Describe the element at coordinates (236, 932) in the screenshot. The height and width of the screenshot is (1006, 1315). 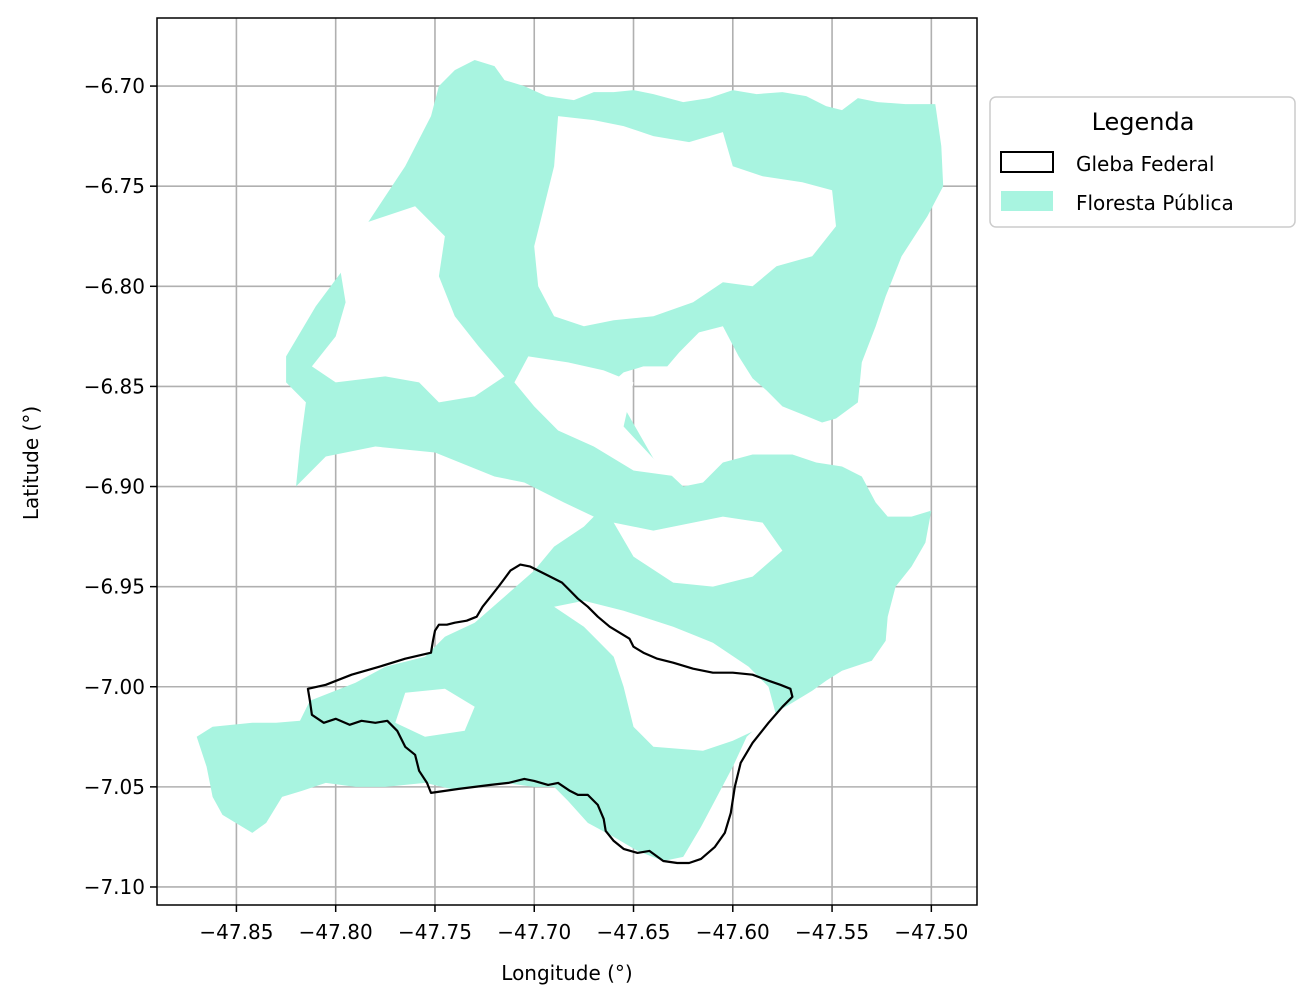
I see `x-tick-label: −47.85` at that location.